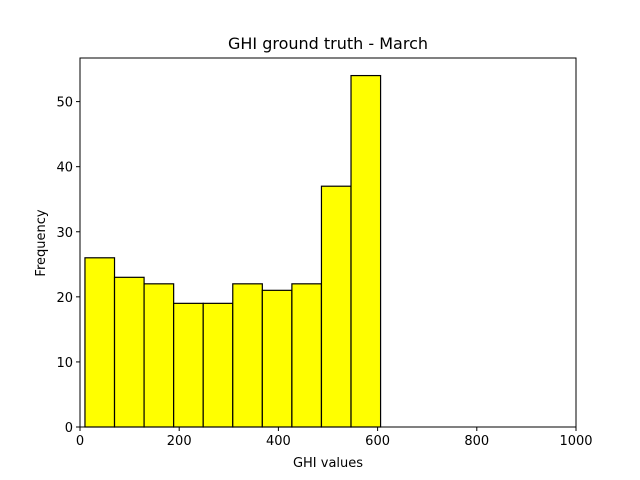 This screenshot has height=480, width=640. I want to click on x-tick-label: 1000, so click(575, 441).